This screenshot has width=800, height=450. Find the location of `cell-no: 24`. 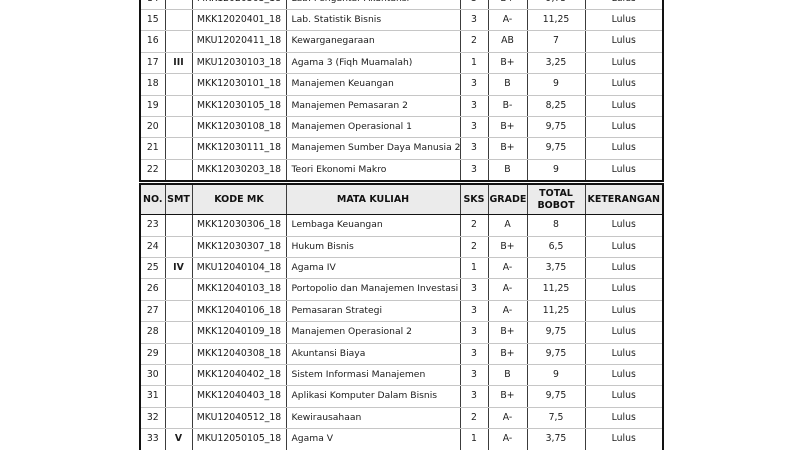

cell-no: 24 is located at coordinates (153, 247).